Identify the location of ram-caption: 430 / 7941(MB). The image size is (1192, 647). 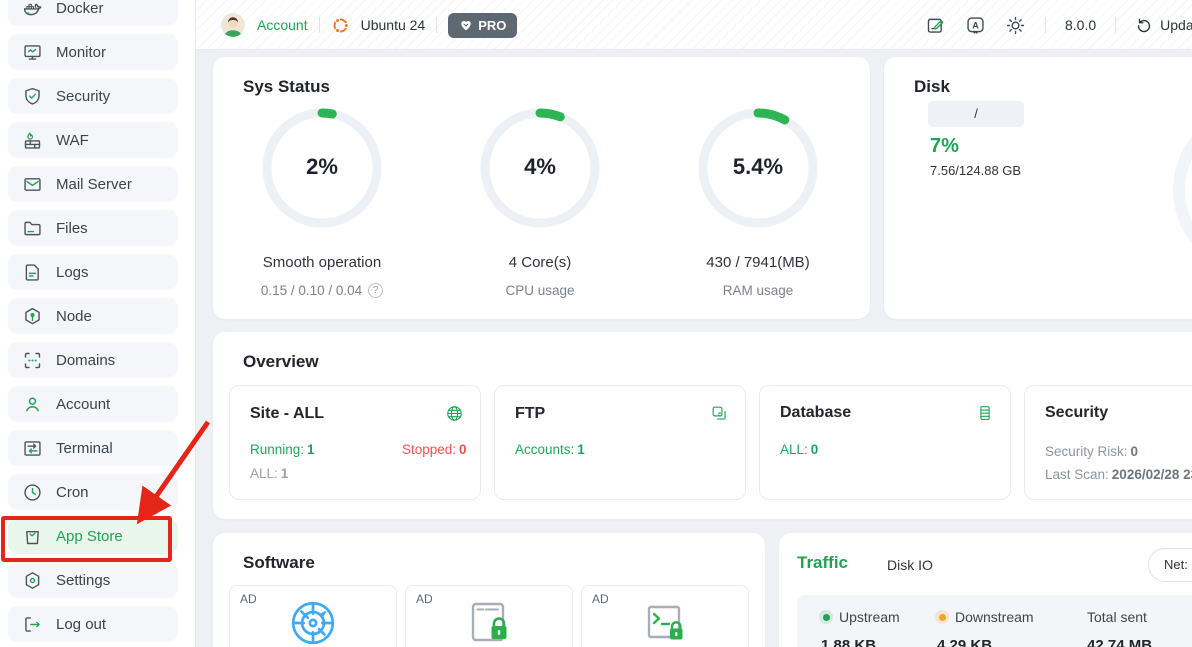
(758, 262).